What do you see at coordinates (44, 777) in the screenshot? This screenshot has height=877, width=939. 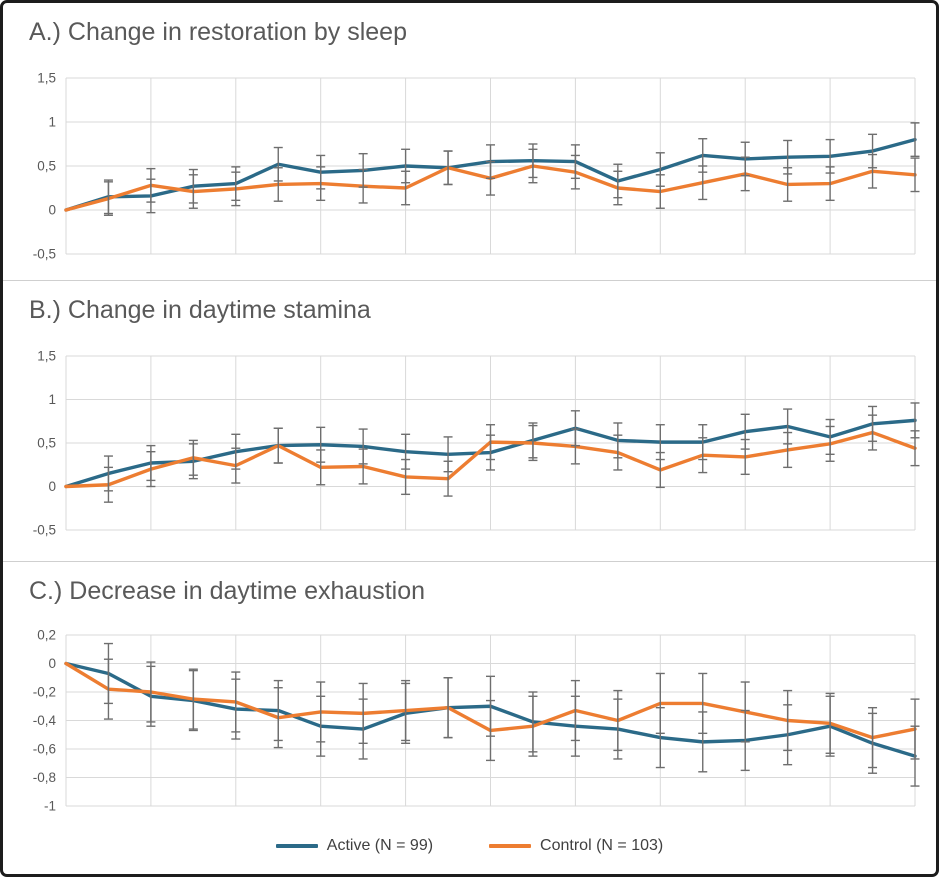 I see `svg-text: -0,8` at bounding box center [44, 777].